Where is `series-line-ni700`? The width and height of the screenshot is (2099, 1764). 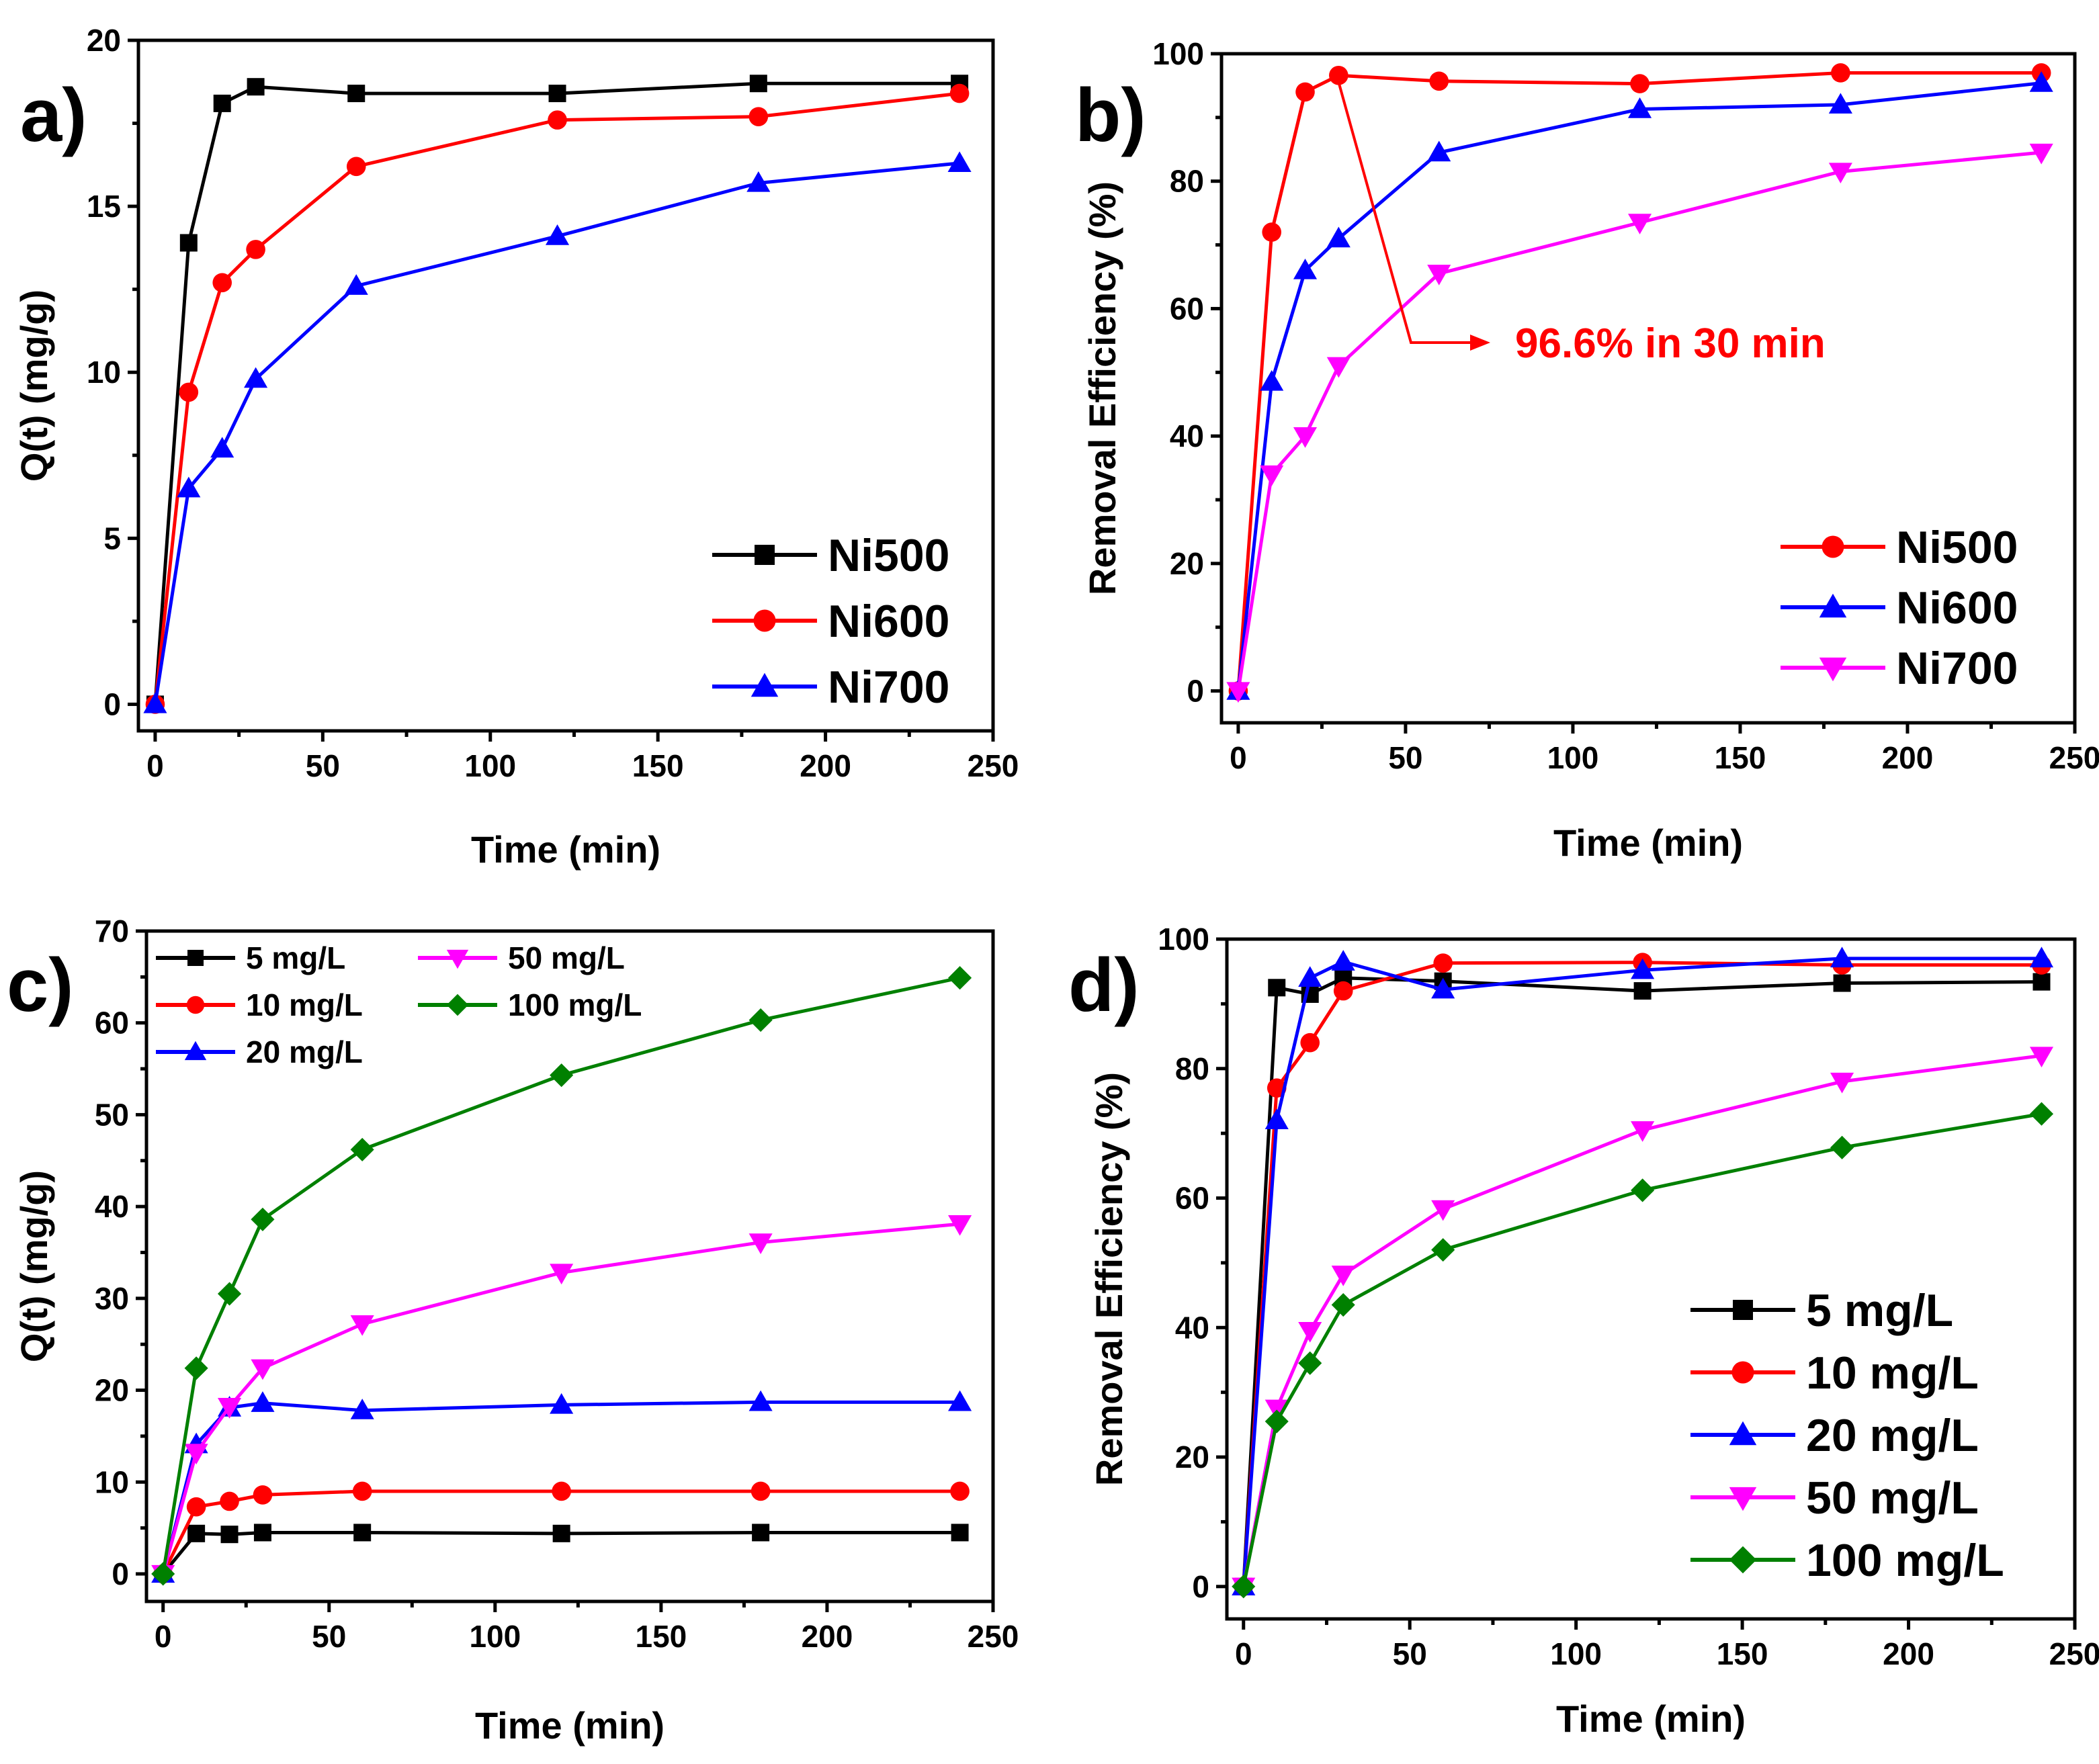
series-line-ni700 is located at coordinates (556, 433).